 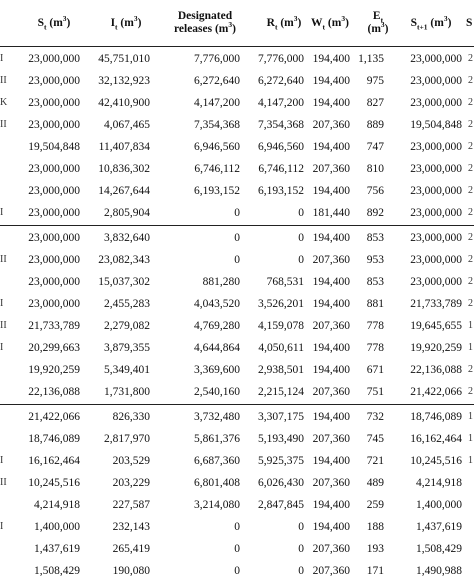 What do you see at coordinates (127, 439) in the screenshot?
I see `cell-inflow: 2,817,970` at bounding box center [127, 439].